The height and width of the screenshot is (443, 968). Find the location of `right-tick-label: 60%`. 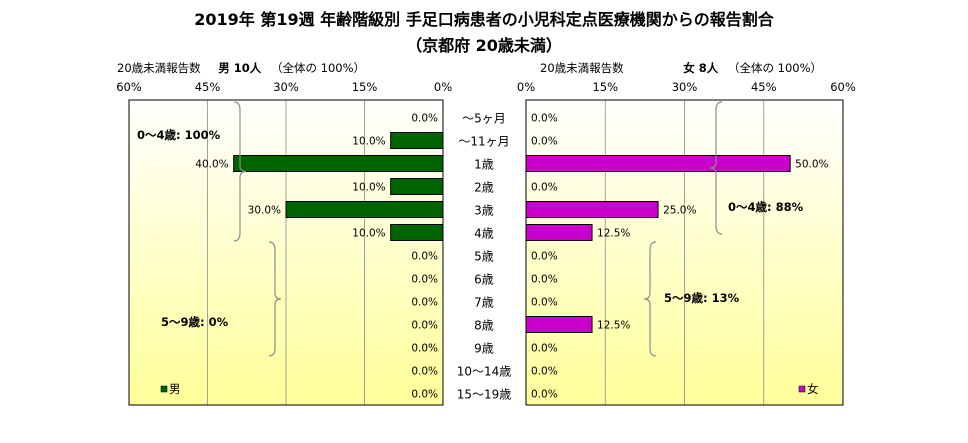

right-tick-label: 60% is located at coordinates (843, 87).